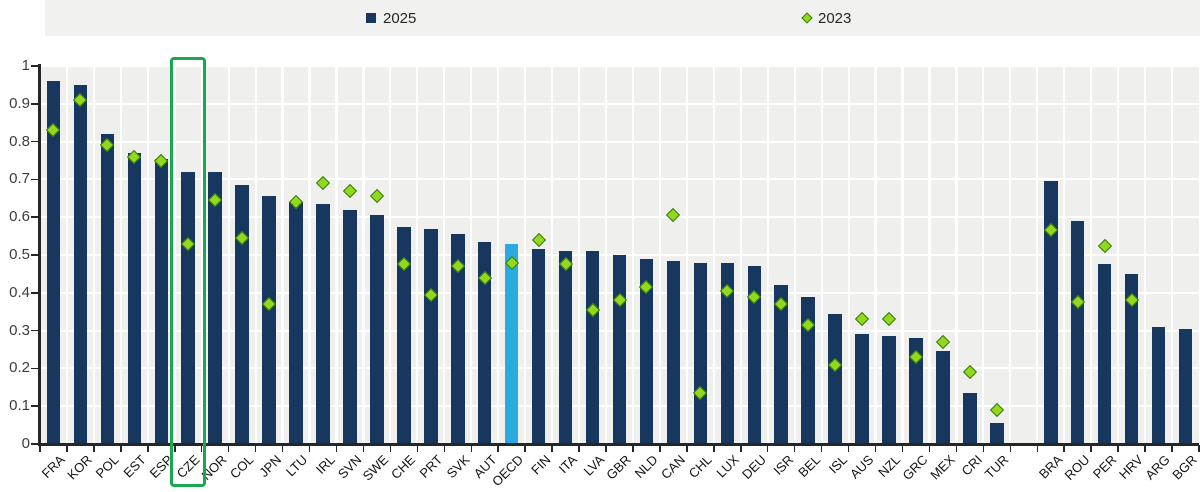 This screenshot has width=1200, height=492. I want to click on x-label-gbr: GBR, so click(619, 467).